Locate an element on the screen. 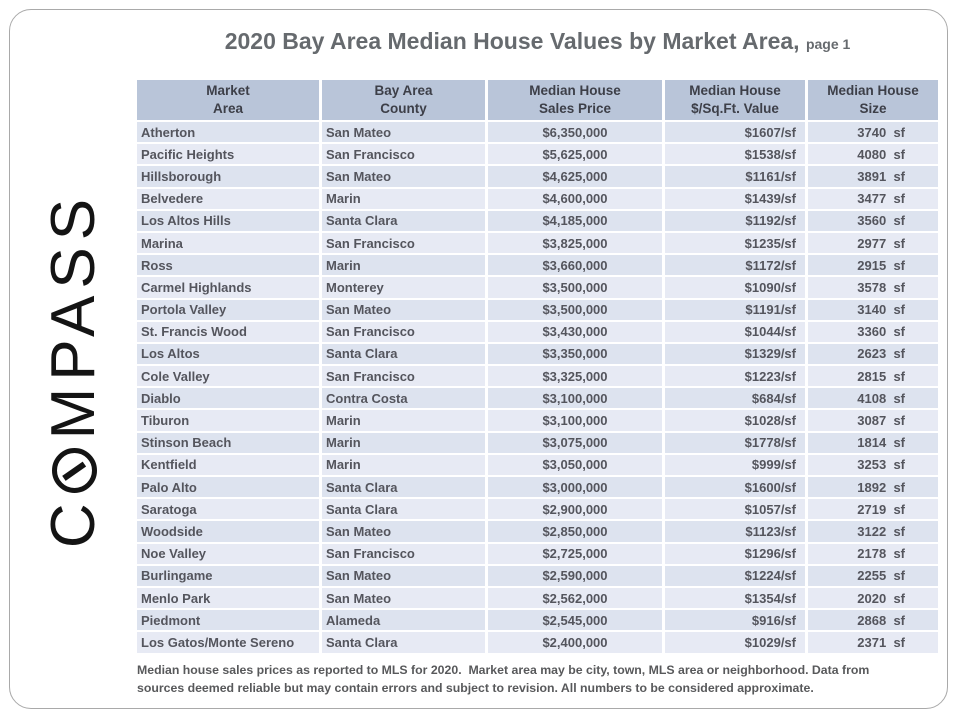 The image size is (960, 720). cell-market-area: Portola Valley is located at coordinates (229, 309).